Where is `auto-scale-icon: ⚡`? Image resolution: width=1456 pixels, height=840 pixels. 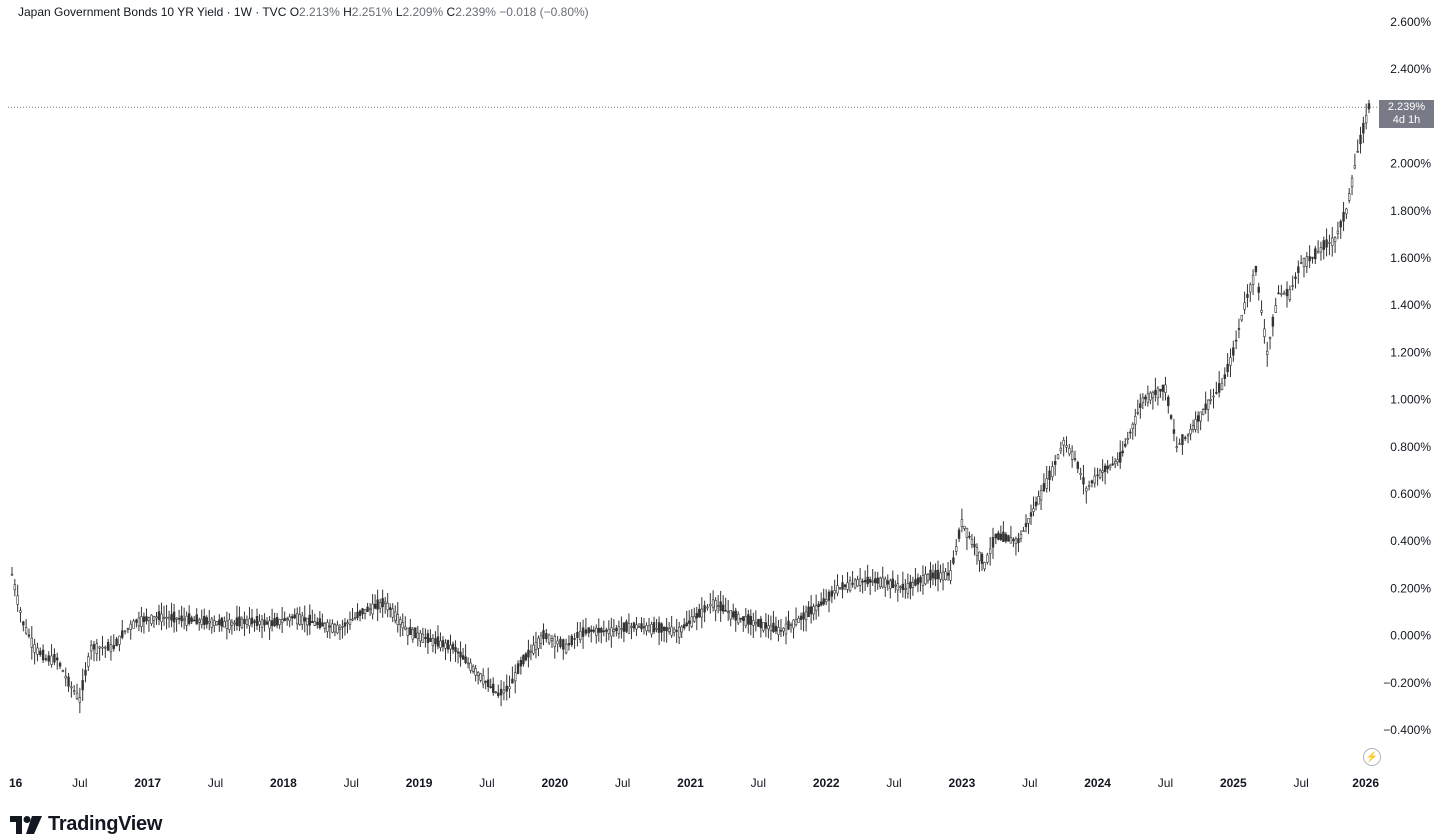
auto-scale-icon: ⚡ is located at coordinates (1372, 757).